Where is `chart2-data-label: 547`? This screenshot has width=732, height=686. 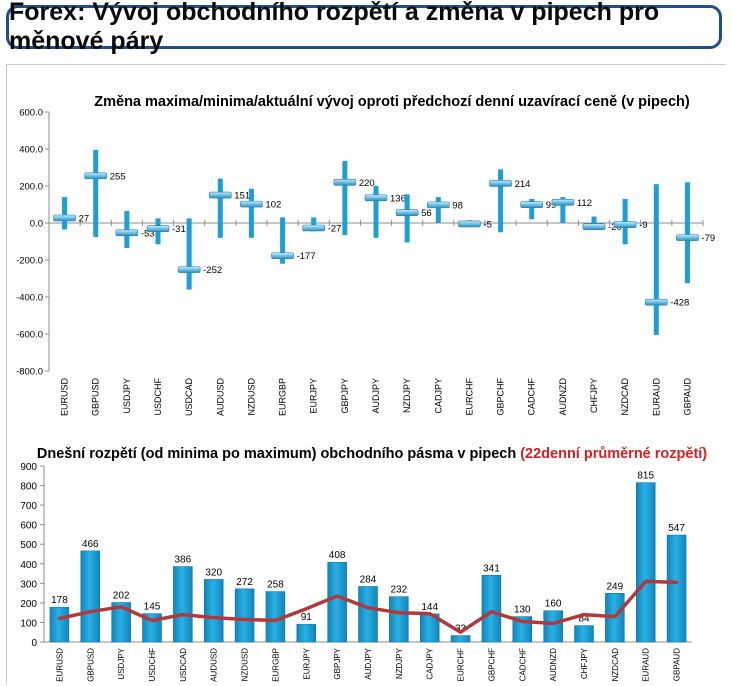 chart2-data-label: 547 is located at coordinates (676, 528).